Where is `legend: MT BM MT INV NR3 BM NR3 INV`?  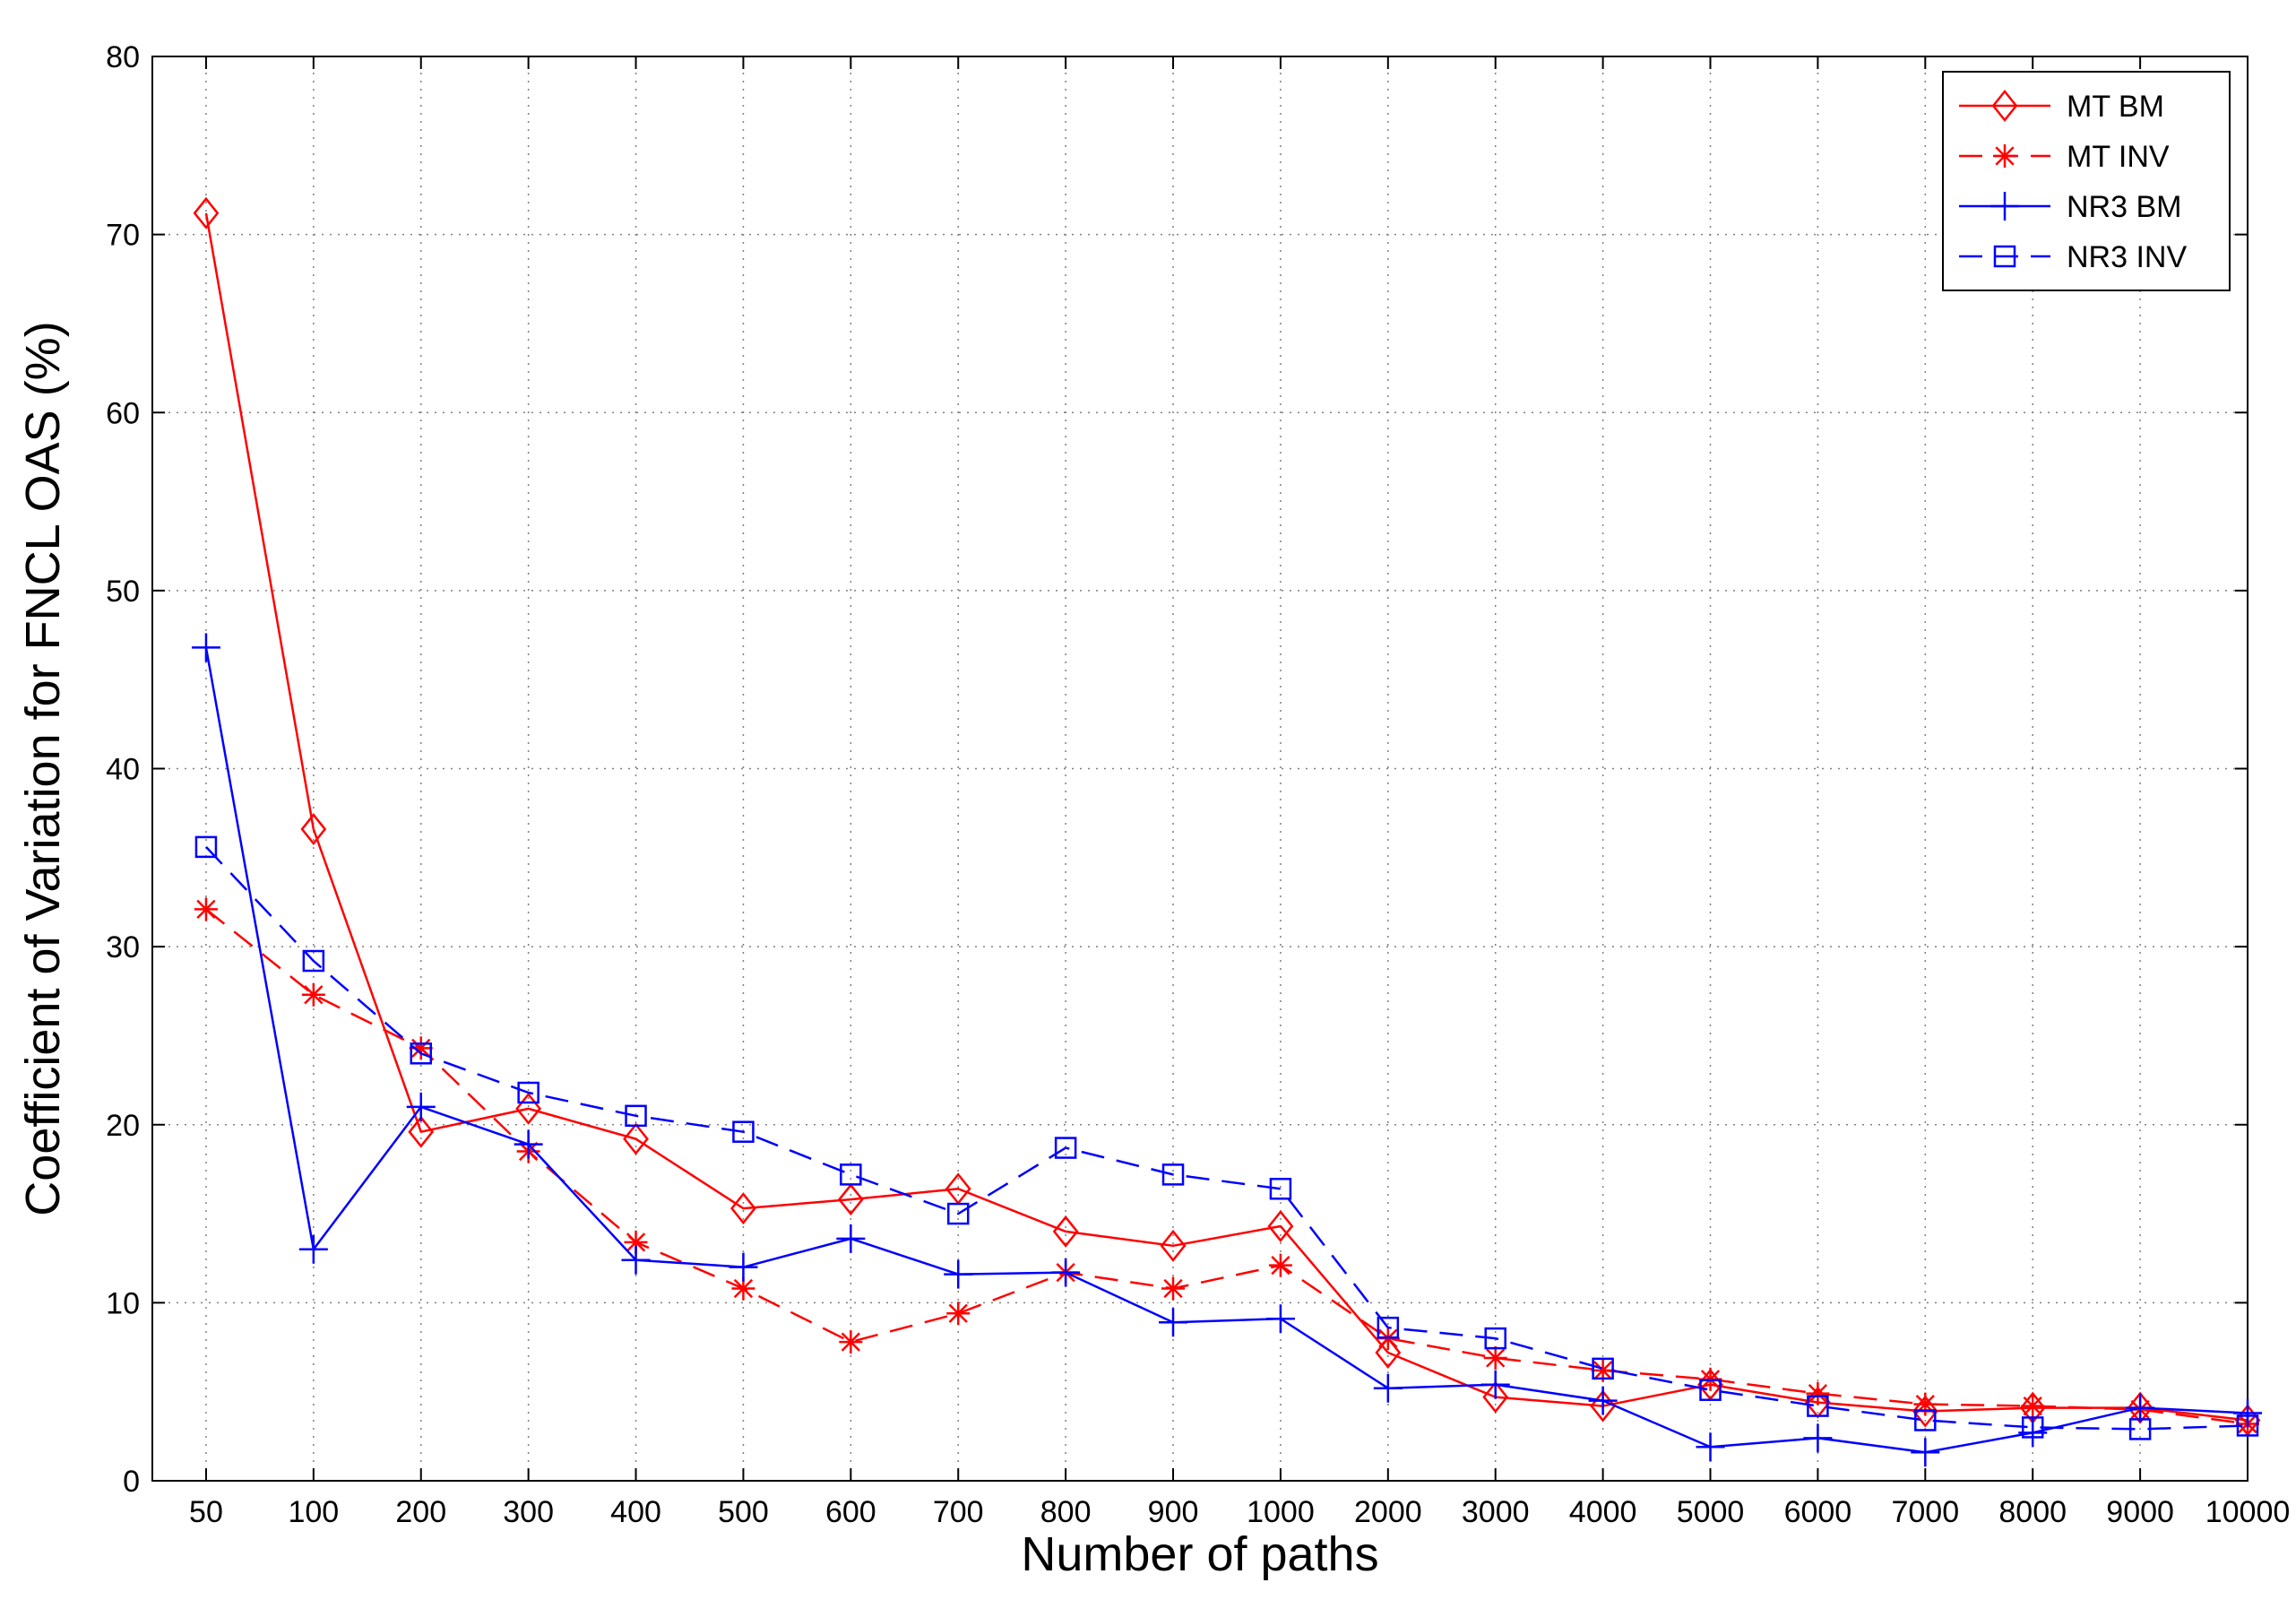
legend: MT BM MT INV NR3 BM NR3 INV is located at coordinates (2086, 181).